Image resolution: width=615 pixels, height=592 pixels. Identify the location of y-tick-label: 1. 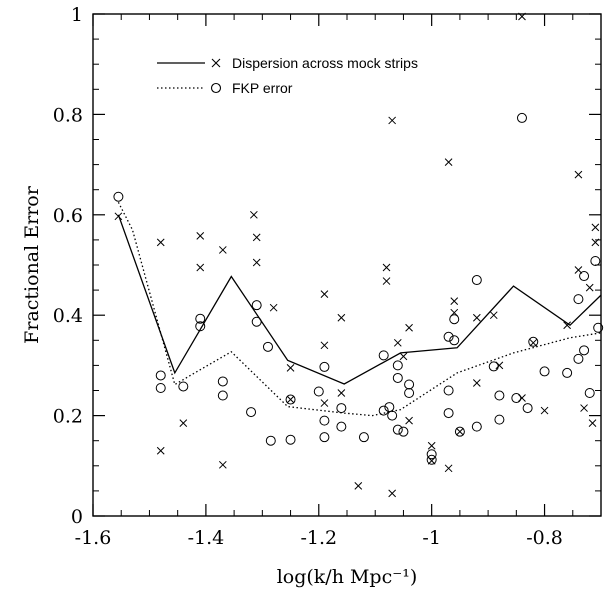
(77, 15).